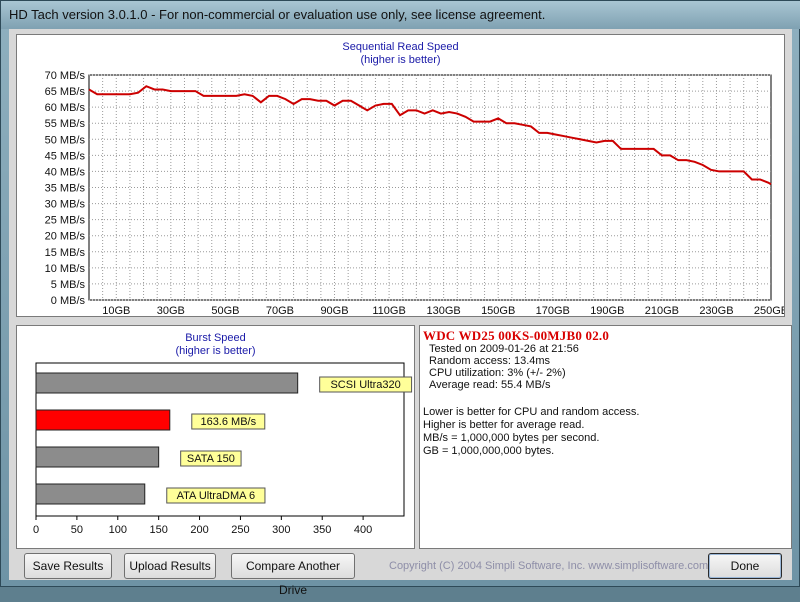  What do you see at coordinates (430, 135) in the screenshot?
I see `sequential-read-line` at bounding box center [430, 135].